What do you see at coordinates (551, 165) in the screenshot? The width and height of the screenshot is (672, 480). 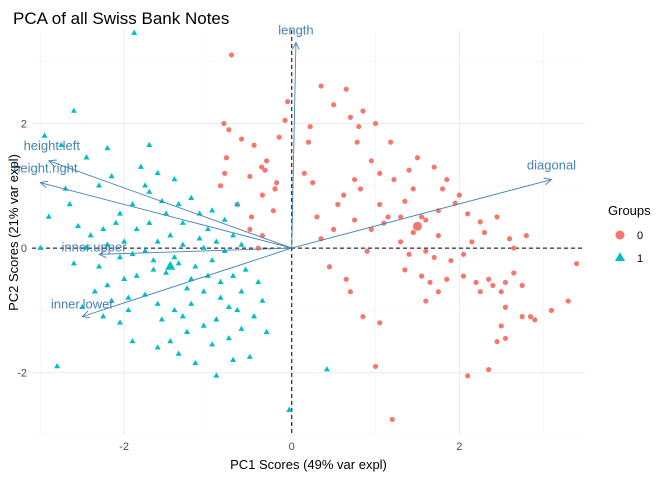 I see `loading-label-diagonal: diagonal` at bounding box center [551, 165].